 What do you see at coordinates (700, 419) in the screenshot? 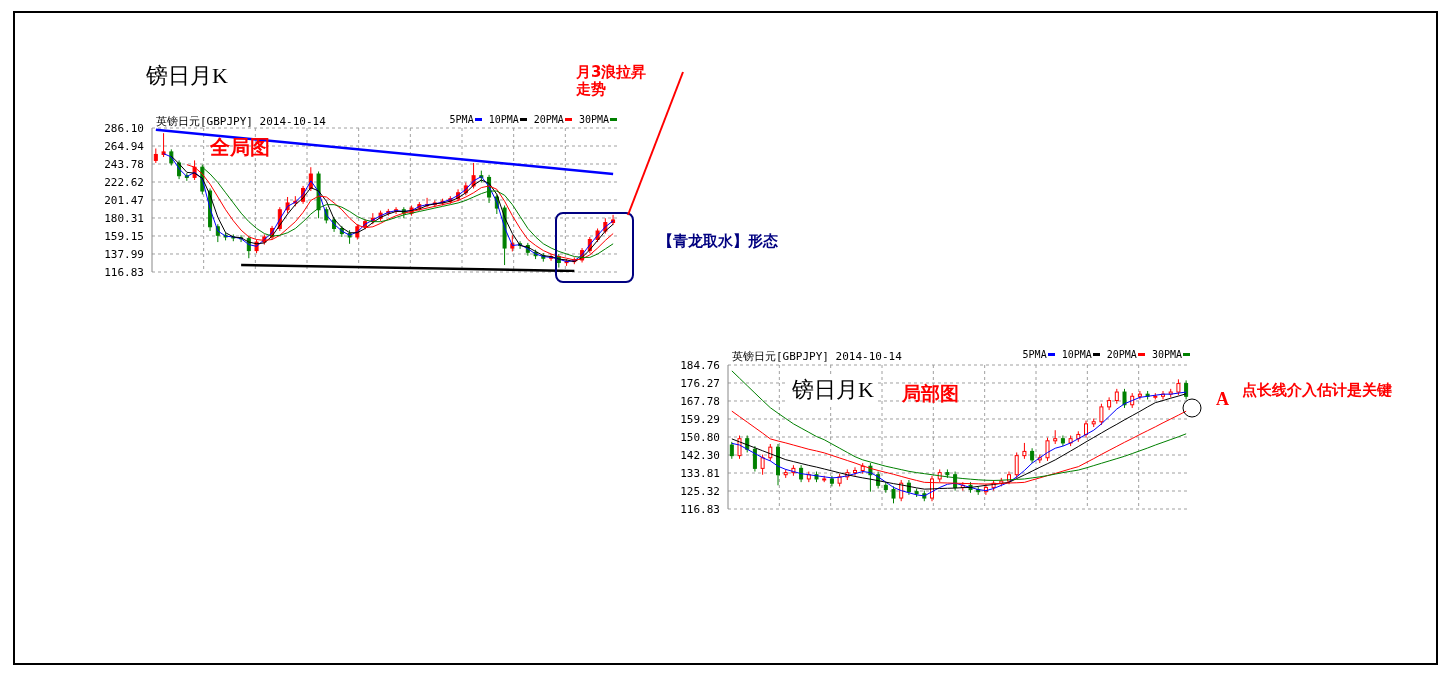
I see `y-tick-label: 159.29` at bounding box center [700, 419].